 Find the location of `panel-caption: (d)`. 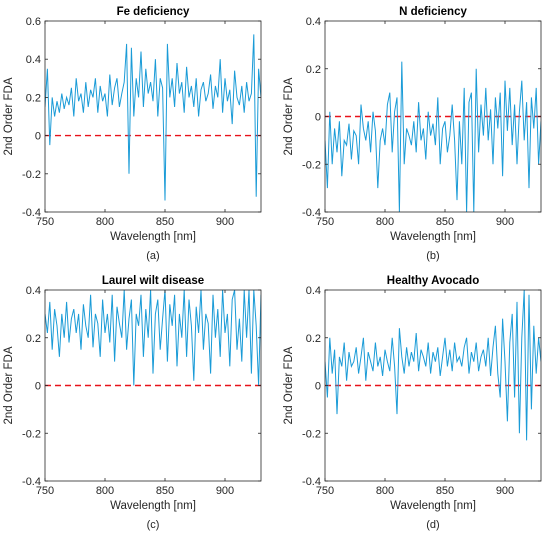

panel-caption: (d) is located at coordinates (432, 525).